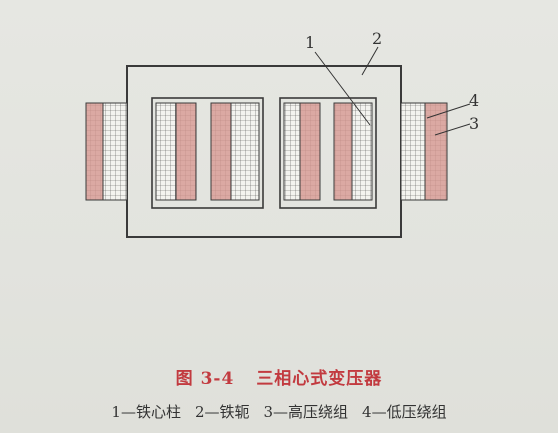  What do you see at coordinates (310, 42) in the screenshot?
I see `callout-core-limb: 1` at bounding box center [310, 42].